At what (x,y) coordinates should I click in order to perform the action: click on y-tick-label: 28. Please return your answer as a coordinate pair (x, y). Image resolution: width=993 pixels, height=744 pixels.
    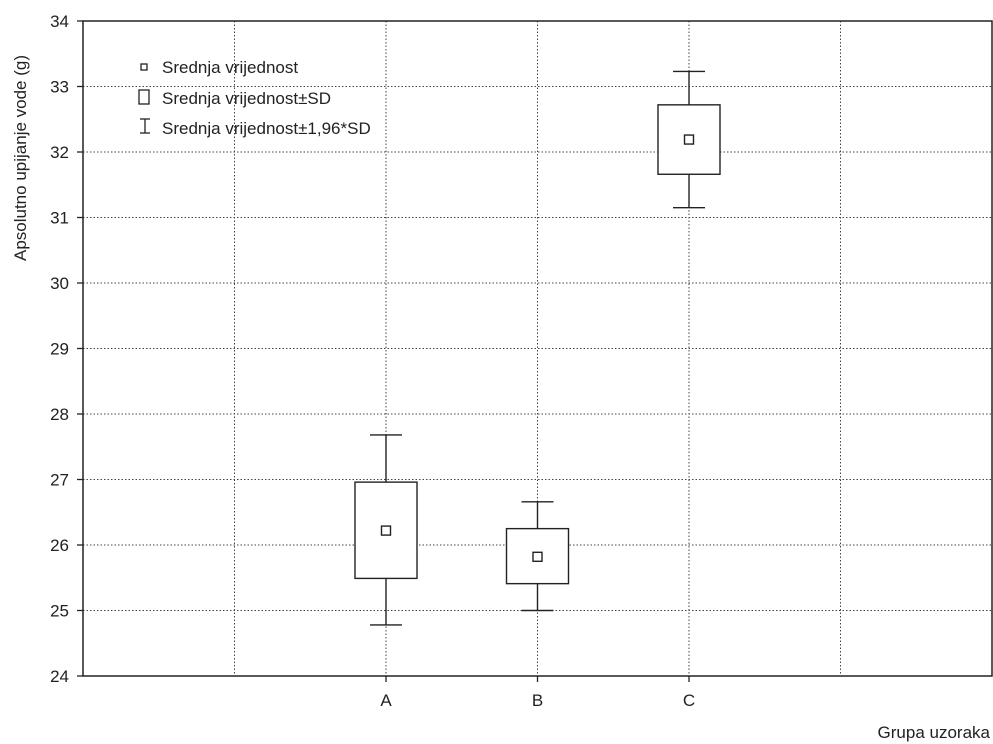
    Looking at the image, I should click on (59, 414).